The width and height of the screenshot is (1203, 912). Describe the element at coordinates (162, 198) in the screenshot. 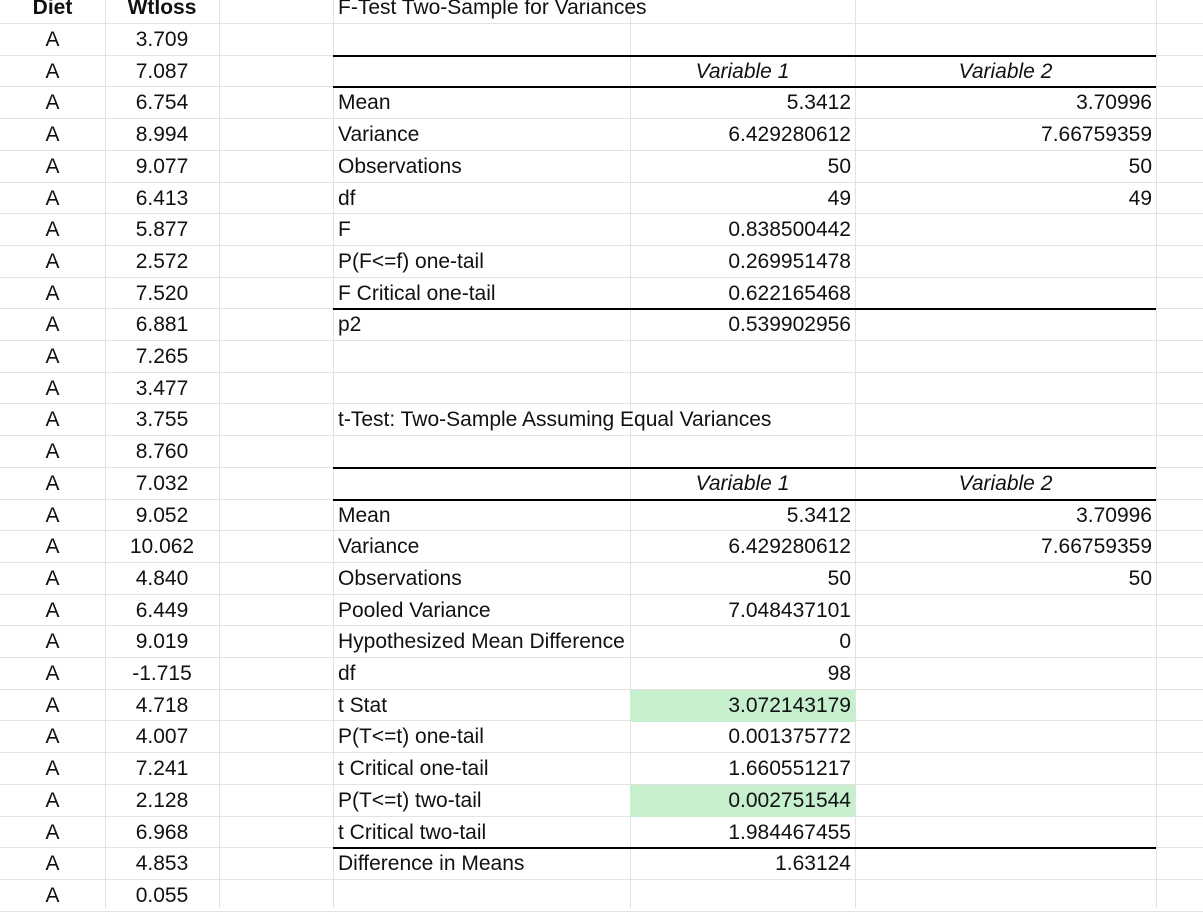

I see `wtloss-cell: 6.413` at that location.